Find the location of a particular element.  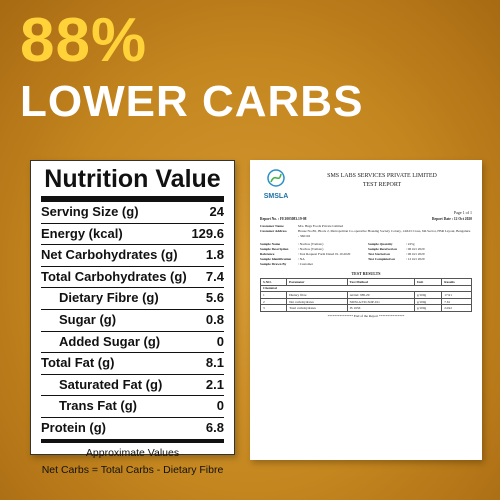

row-label: Trans Fat (g) is located at coordinates (98, 406).